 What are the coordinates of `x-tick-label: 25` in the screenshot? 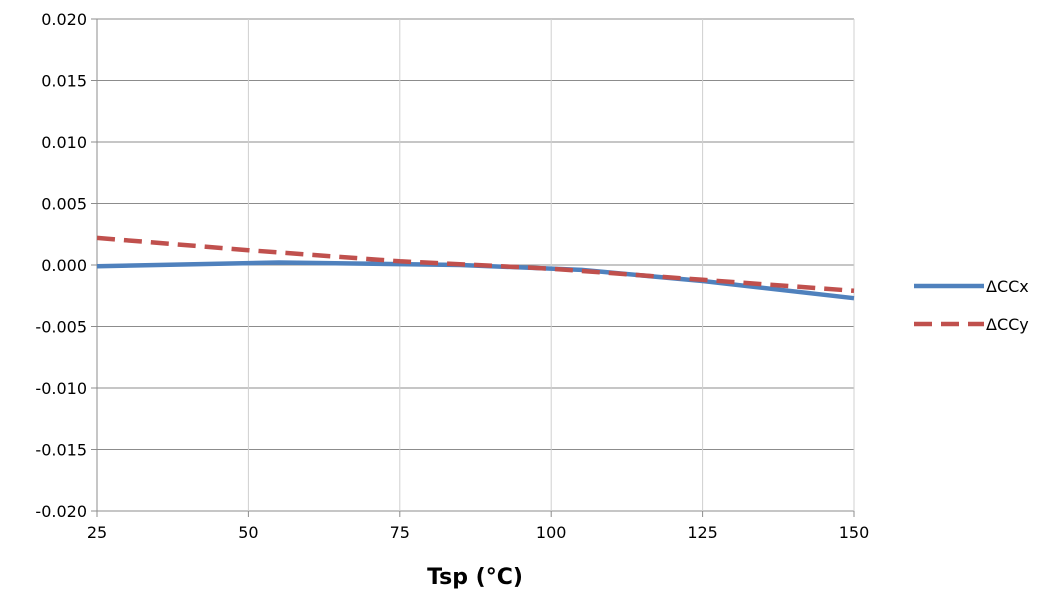 It's located at (97, 532).